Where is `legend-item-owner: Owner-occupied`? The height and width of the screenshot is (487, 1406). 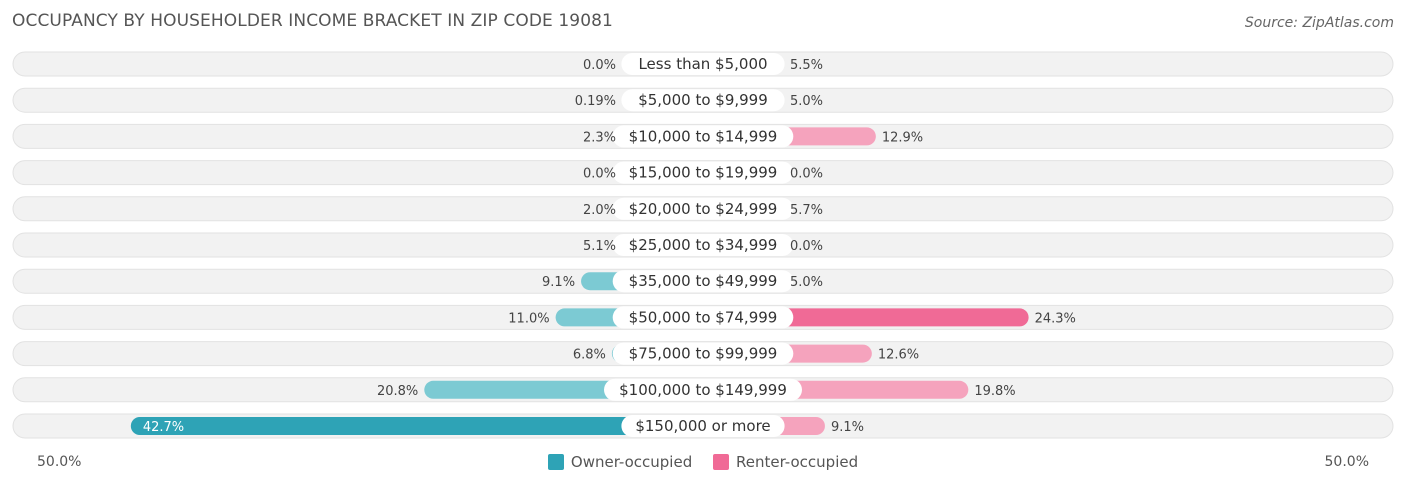 legend-item-owner: Owner-occupied is located at coordinates (620, 462).